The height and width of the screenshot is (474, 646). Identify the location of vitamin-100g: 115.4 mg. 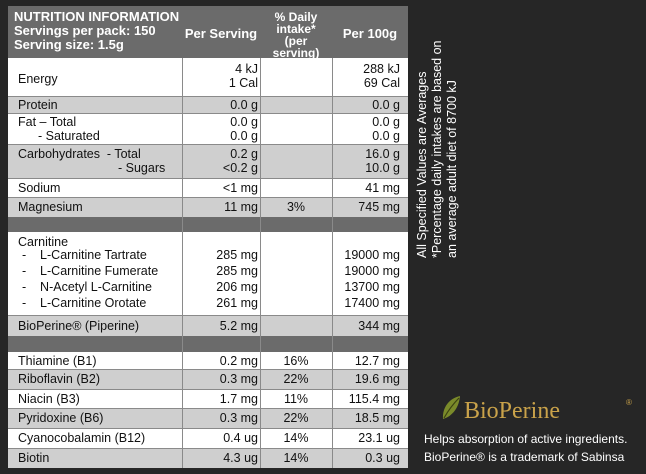
(374, 399).